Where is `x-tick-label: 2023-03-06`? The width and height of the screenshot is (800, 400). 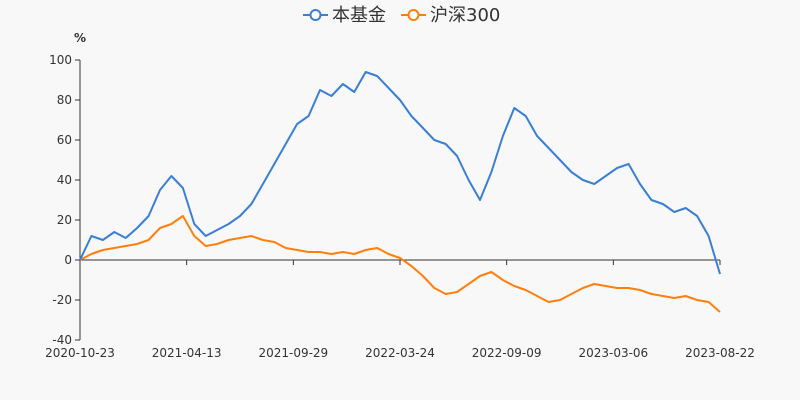 x-tick-label: 2023-03-06 is located at coordinates (613, 353).